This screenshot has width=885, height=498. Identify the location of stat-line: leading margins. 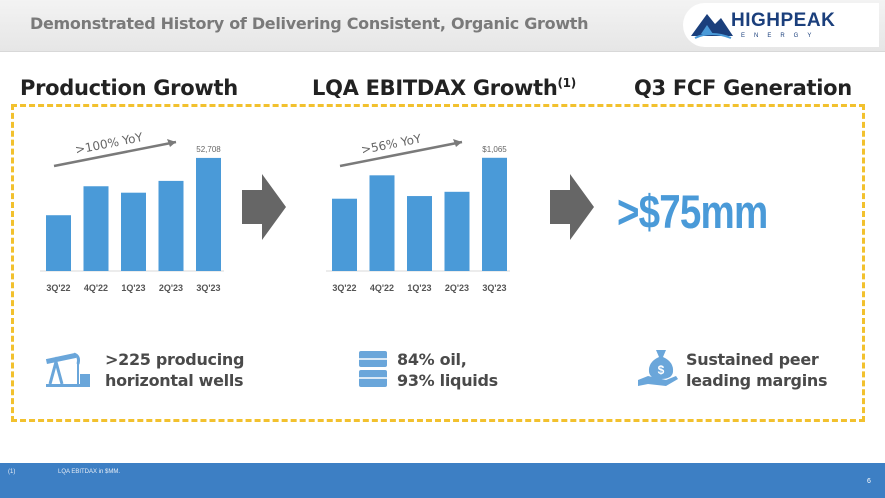
(757, 380).